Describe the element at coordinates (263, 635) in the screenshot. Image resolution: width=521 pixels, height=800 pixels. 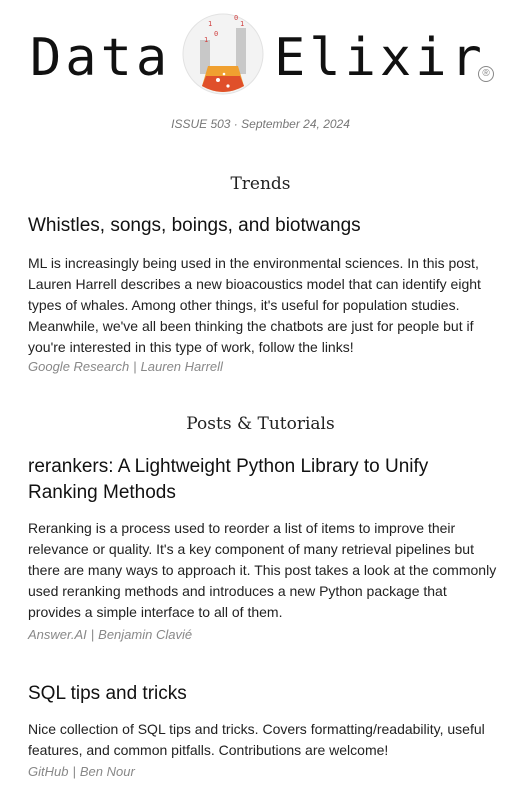
I see `article-meta: Answer.AI | Benjamin Clavié` at that location.